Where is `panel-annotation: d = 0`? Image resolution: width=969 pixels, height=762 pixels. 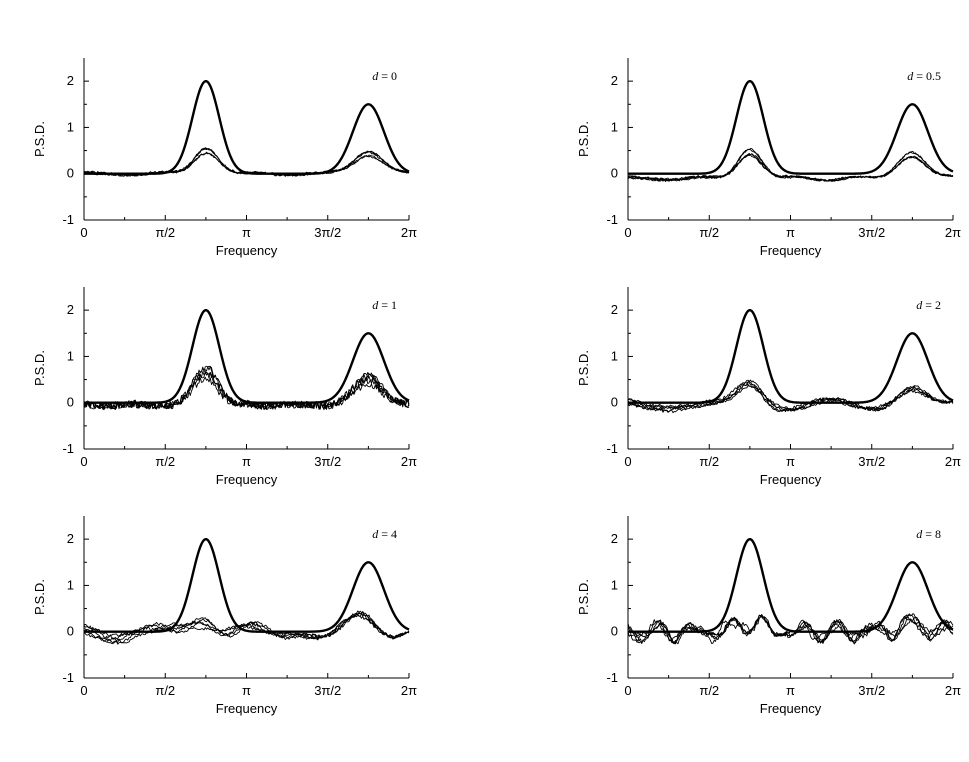
panel-annotation: d = 0 is located at coordinates (384, 76).